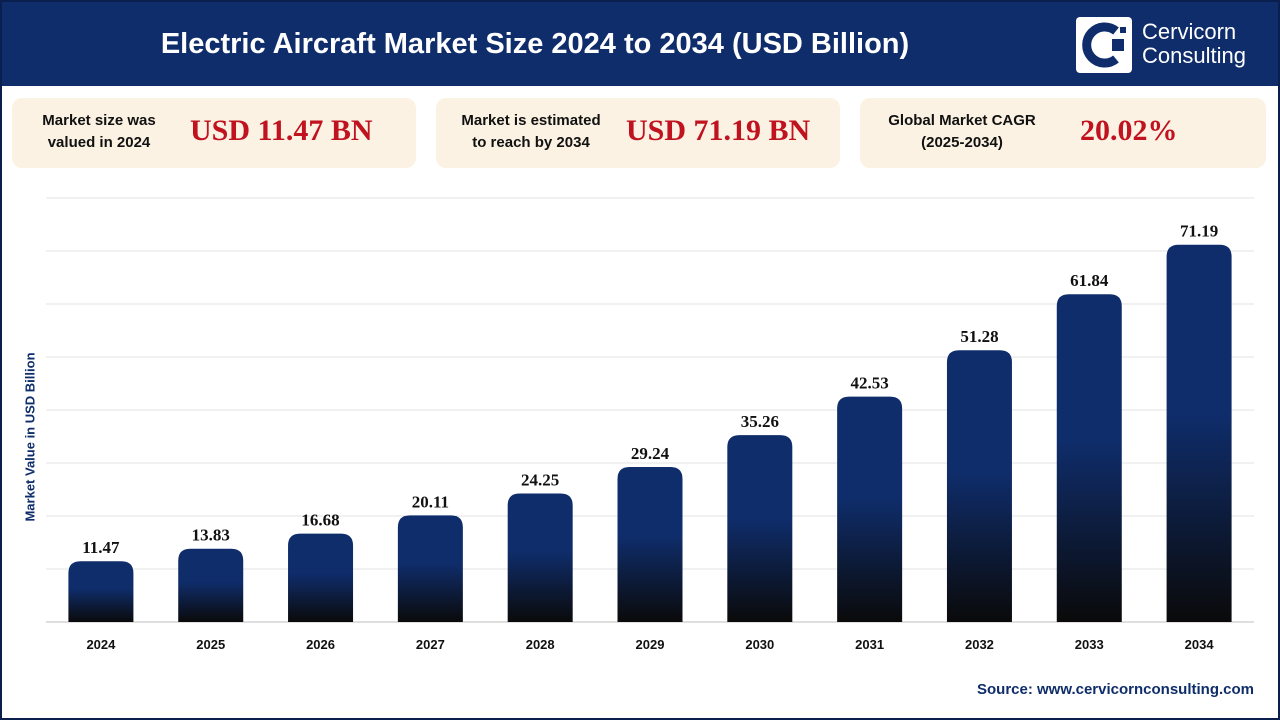  What do you see at coordinates (962, 142) in the screenshot?
I see `stat-card-label-line: (2025-2034)` at bounding box center [962, 142].